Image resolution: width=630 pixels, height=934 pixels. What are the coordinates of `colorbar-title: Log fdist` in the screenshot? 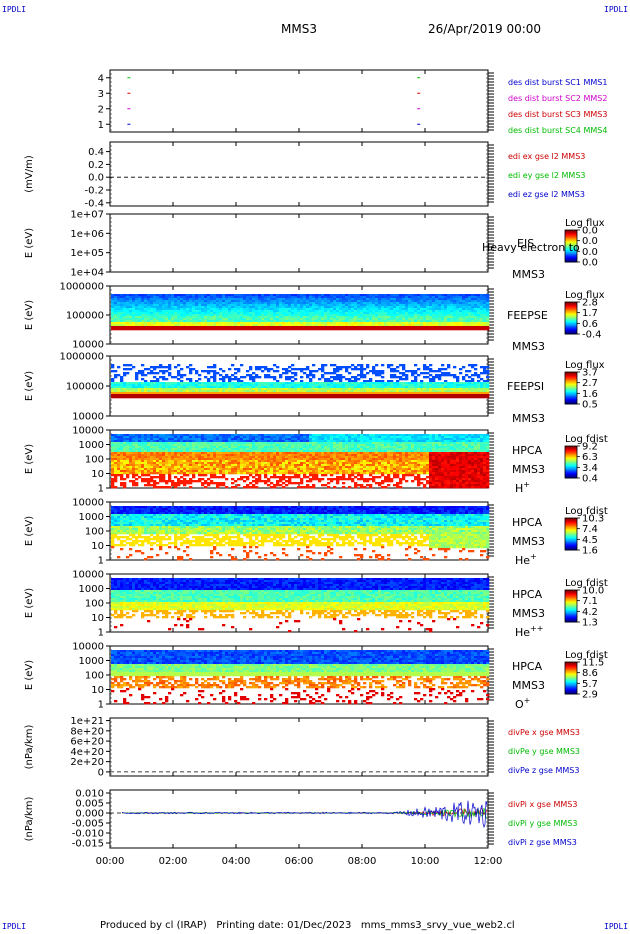 It's located at (586, 439).